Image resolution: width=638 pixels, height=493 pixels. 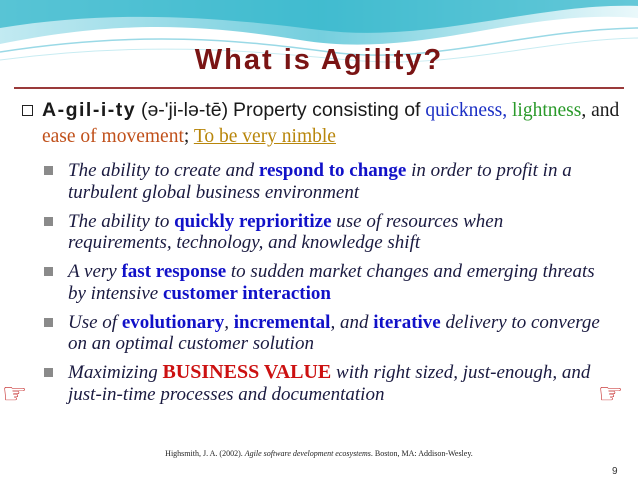 I want to click on item-text: Use of, so click(x=95, y=322).